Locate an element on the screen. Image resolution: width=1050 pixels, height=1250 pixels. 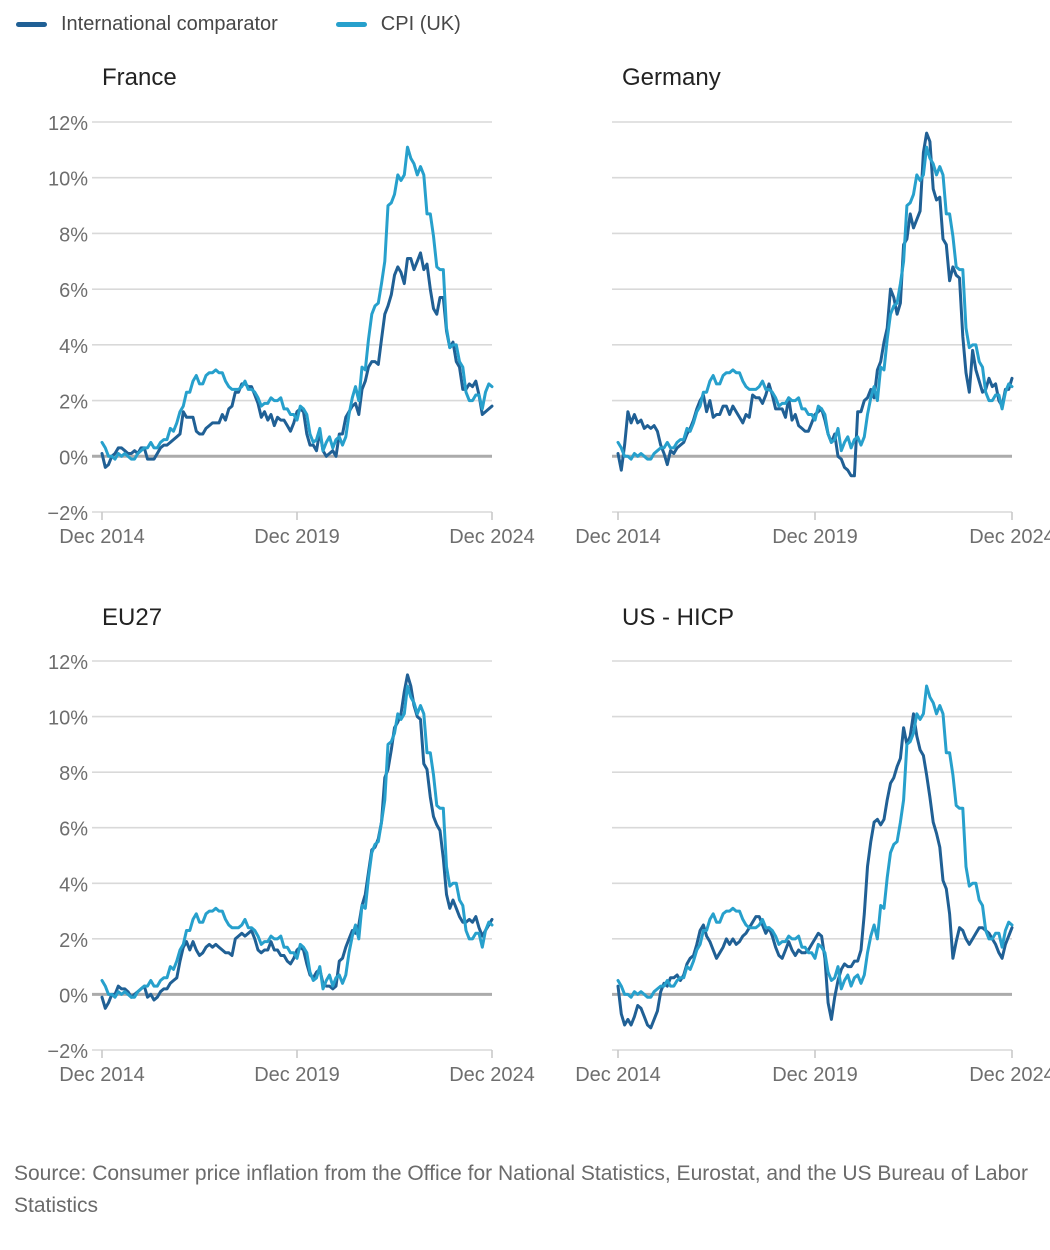
international-comparator-swatch is located at coordinates (31, 24).